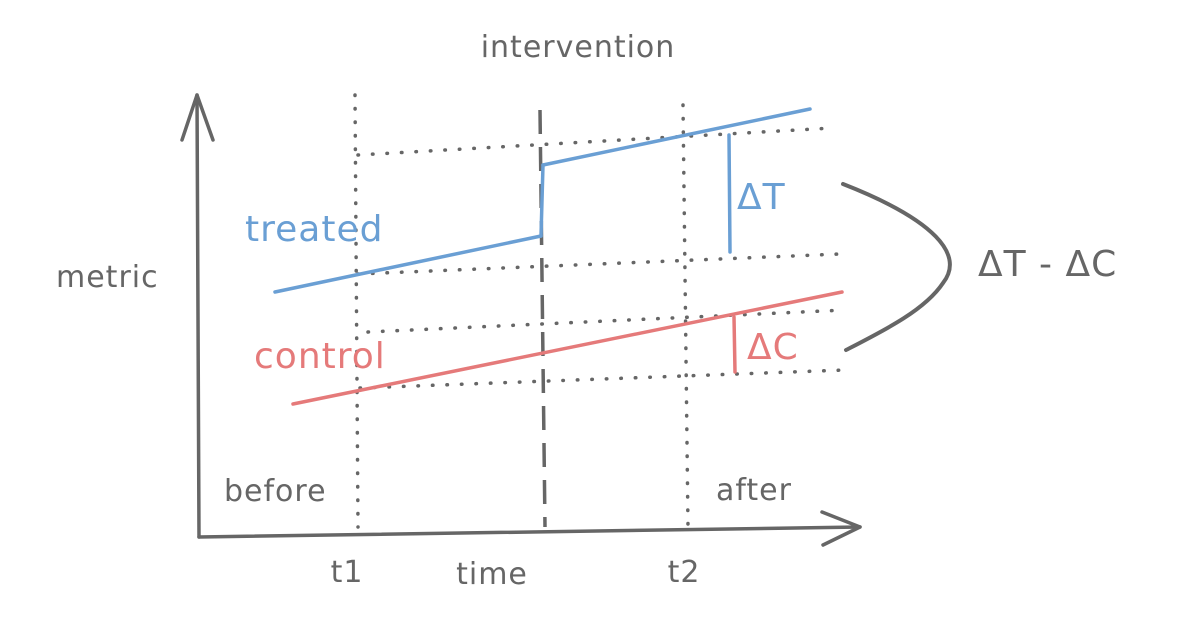 This screenshot has height=618, width=1178. I want to click on difference-brace, so click(896, 267).